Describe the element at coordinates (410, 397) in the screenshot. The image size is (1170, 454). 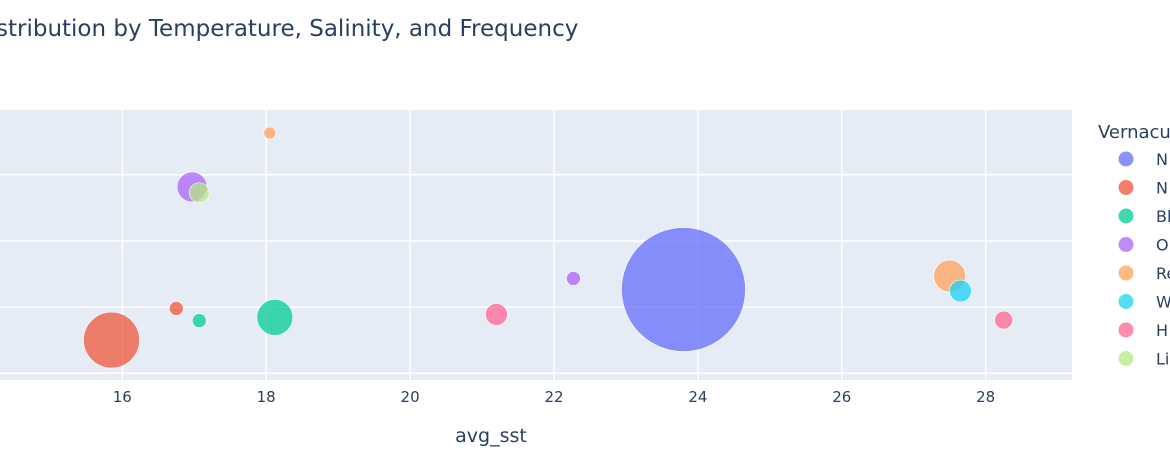
I see `x-tick-label: 20` at that location.